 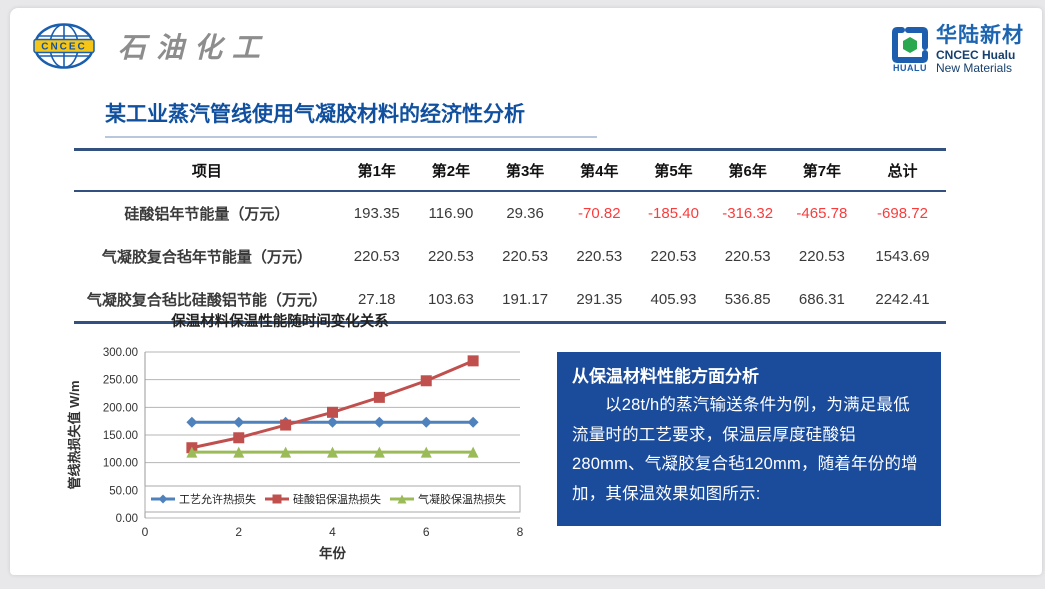 I want to click on table-header-cell: 第4年, so click(x=599, y=170).